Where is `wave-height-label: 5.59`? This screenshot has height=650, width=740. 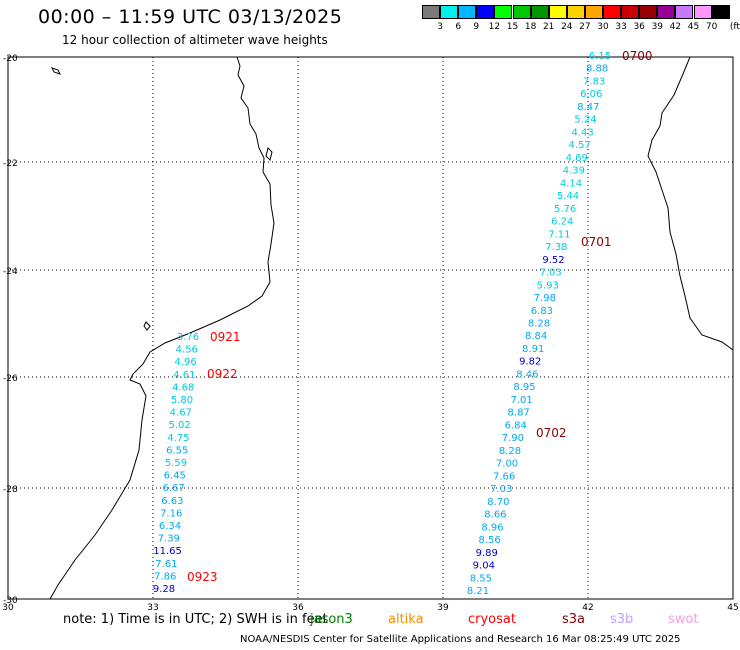 wave-height-label: 5.59 is located at coordinates (176, 463).